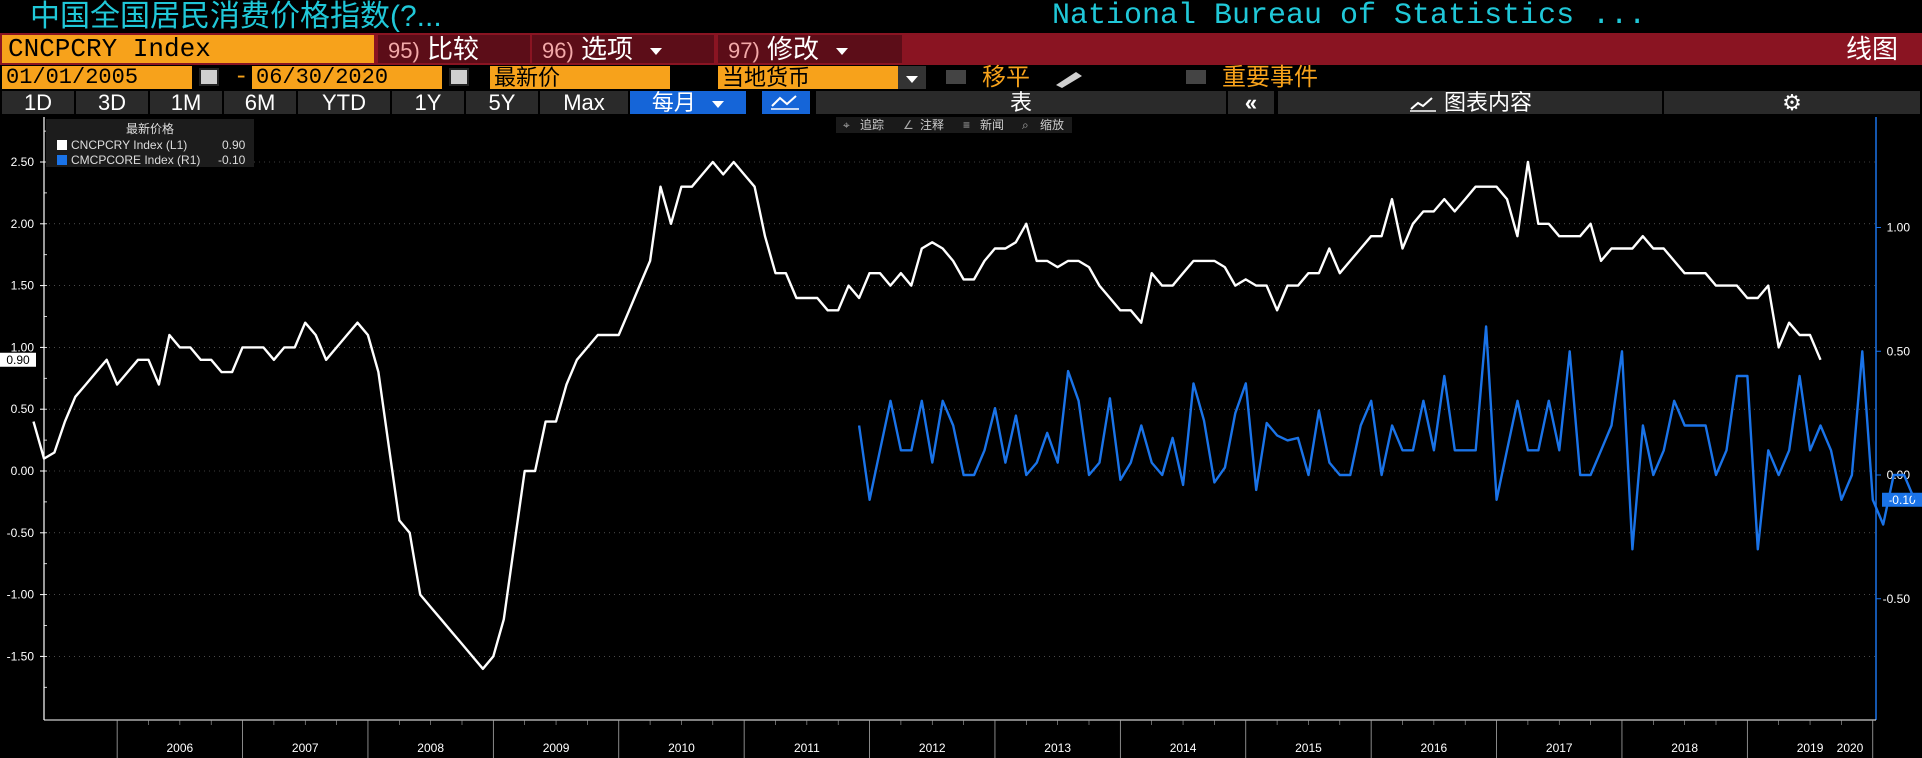  What do you see at coordinates (21, 595) in the screenshot?
I see `y-tick-label: -1.00` at bounding box center [21, 595].